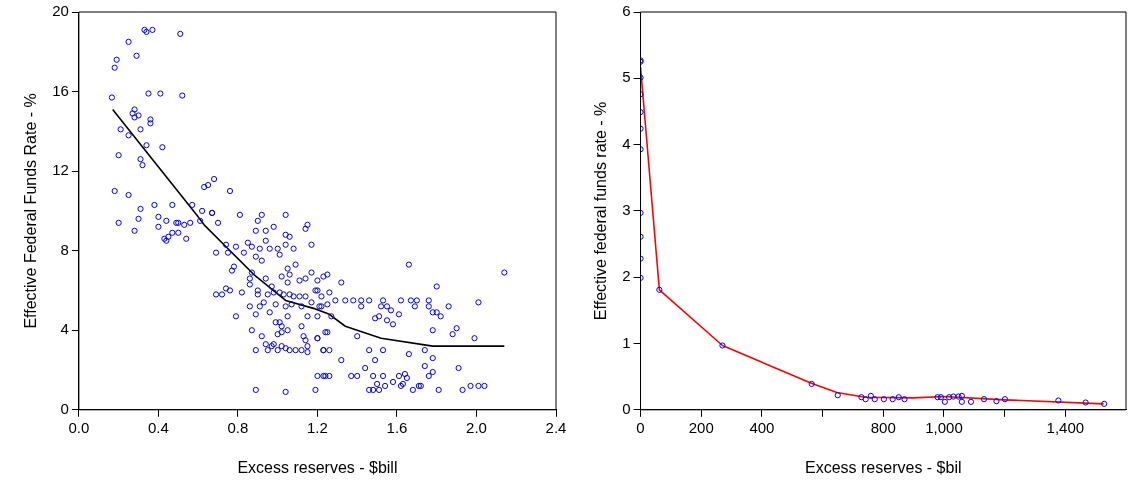  I want to click on y-tick-label: 2, so click(626, 276).